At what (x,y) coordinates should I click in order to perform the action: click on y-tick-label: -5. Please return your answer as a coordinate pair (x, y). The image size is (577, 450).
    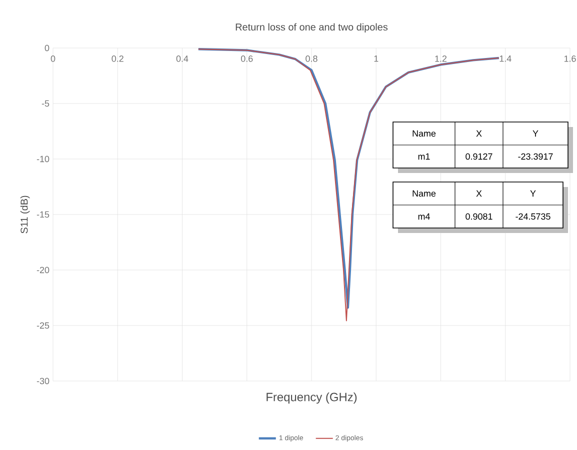
    Looking at the image, I should click on (46, 103).